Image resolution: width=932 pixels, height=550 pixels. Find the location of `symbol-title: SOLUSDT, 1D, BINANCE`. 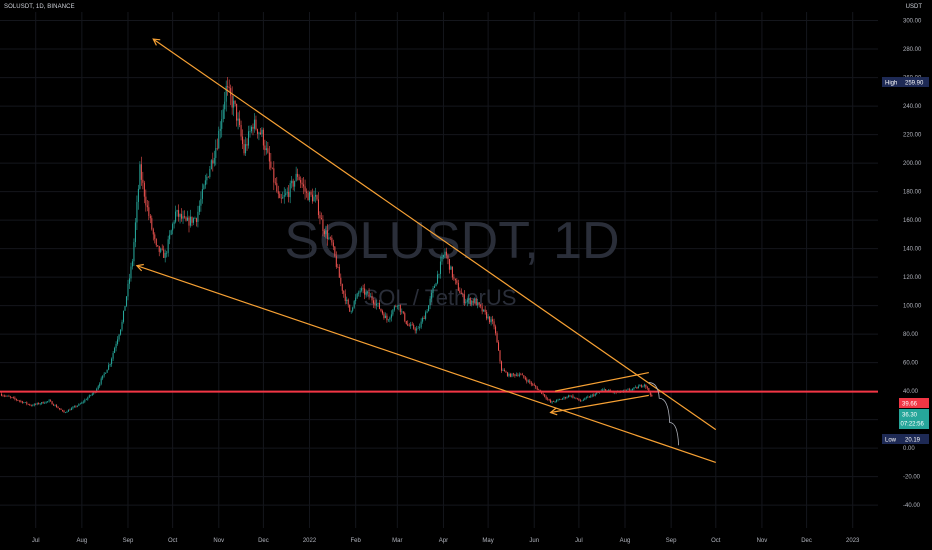

symbol-title: SOLUSDT, 1D, BINANCE is located at coordinates (39, 7).